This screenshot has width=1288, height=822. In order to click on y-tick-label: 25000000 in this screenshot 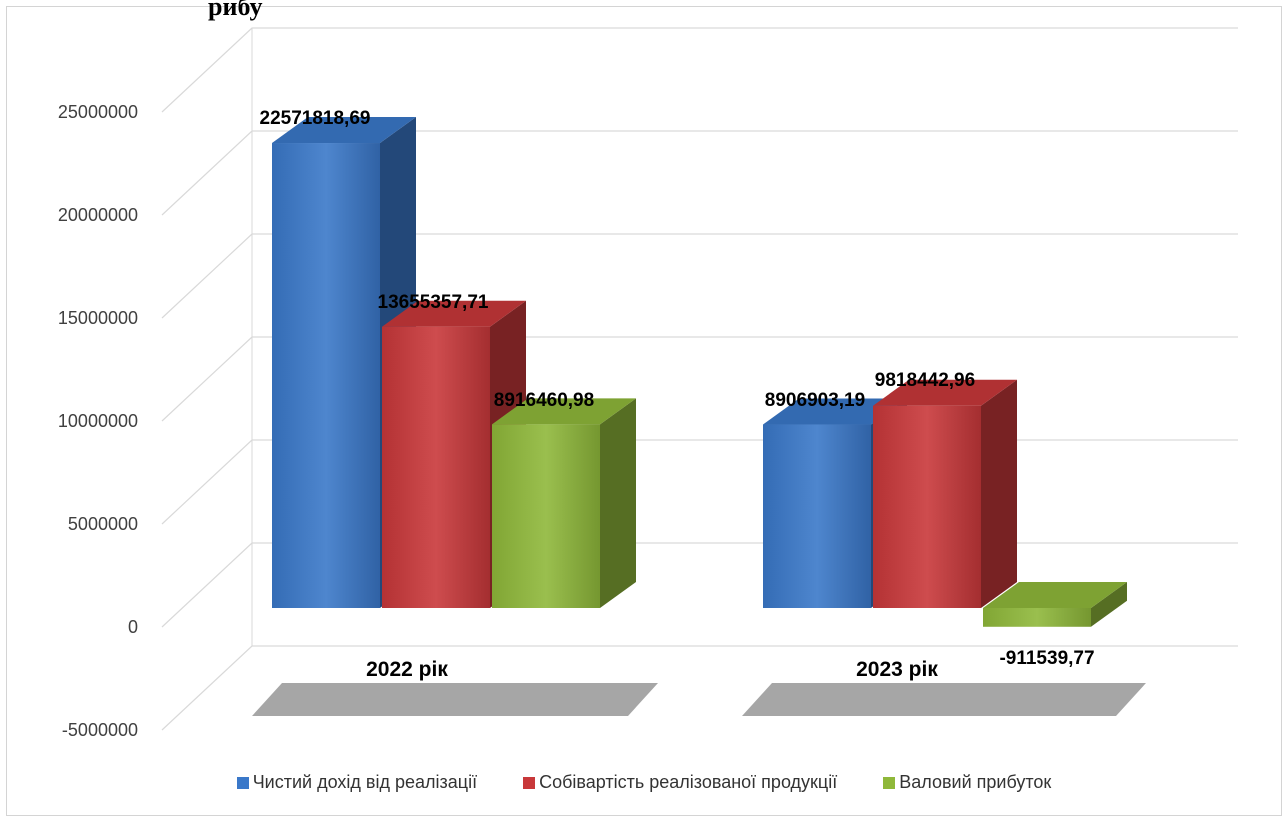, I will do `click(98, 112)`.